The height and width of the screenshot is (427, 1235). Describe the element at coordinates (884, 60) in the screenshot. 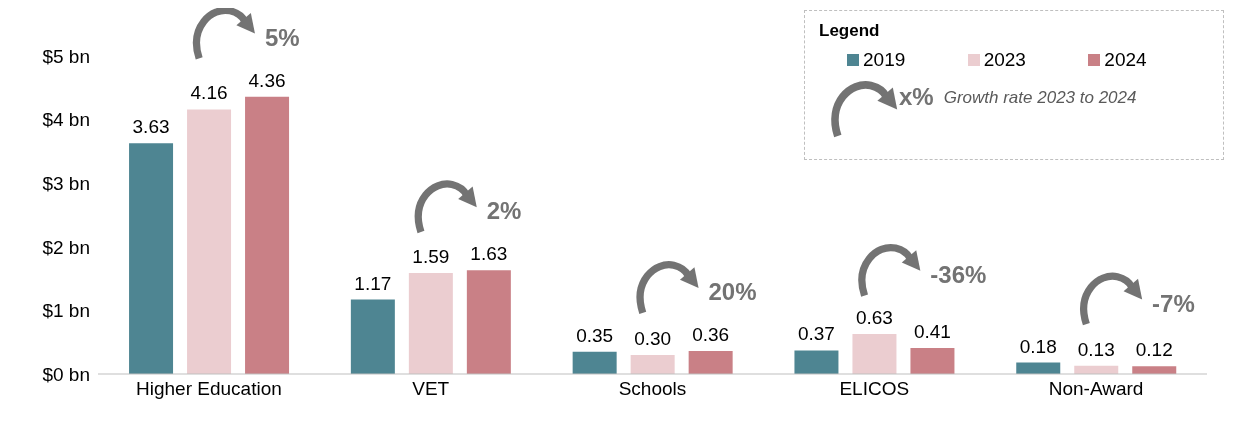

I see `legend-label: 2019` at that location.